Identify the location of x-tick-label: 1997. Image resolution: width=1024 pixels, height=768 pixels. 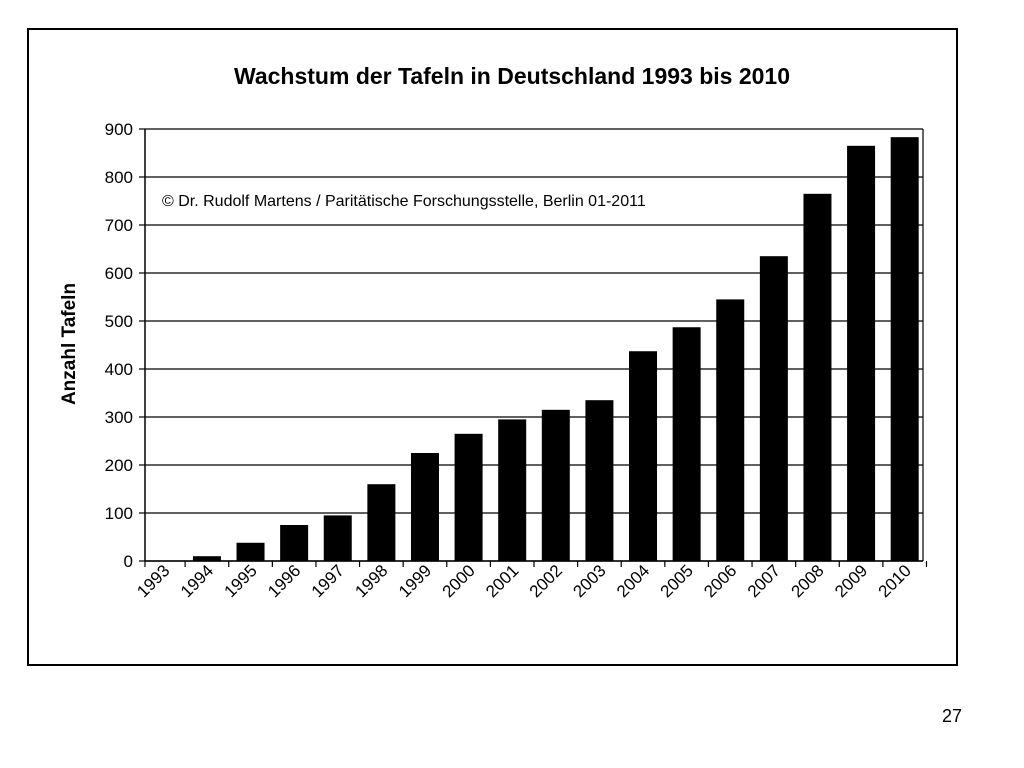
(328, 581).